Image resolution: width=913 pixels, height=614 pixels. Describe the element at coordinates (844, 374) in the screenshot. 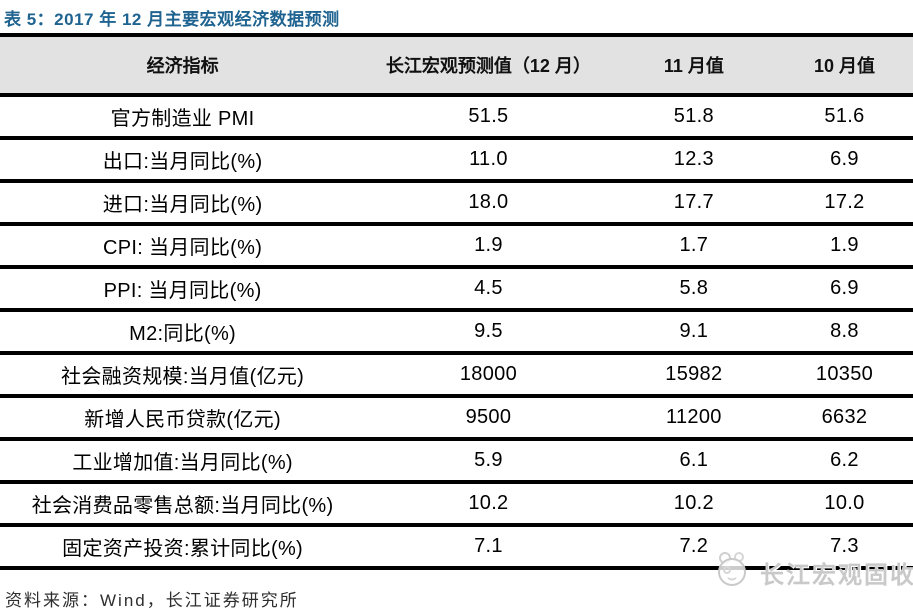

I see `oct-value-cell: 10350` at that location.